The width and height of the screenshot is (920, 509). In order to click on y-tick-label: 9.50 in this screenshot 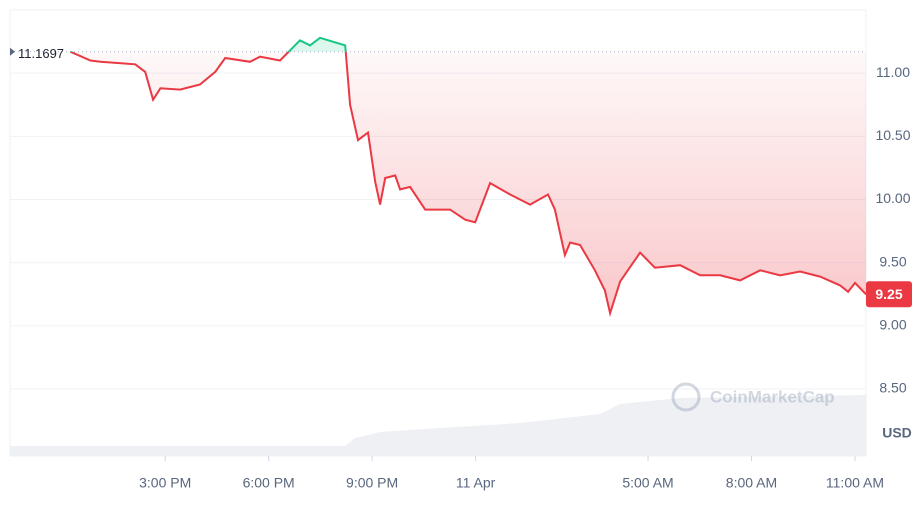, I will do `click(892, 261)`.